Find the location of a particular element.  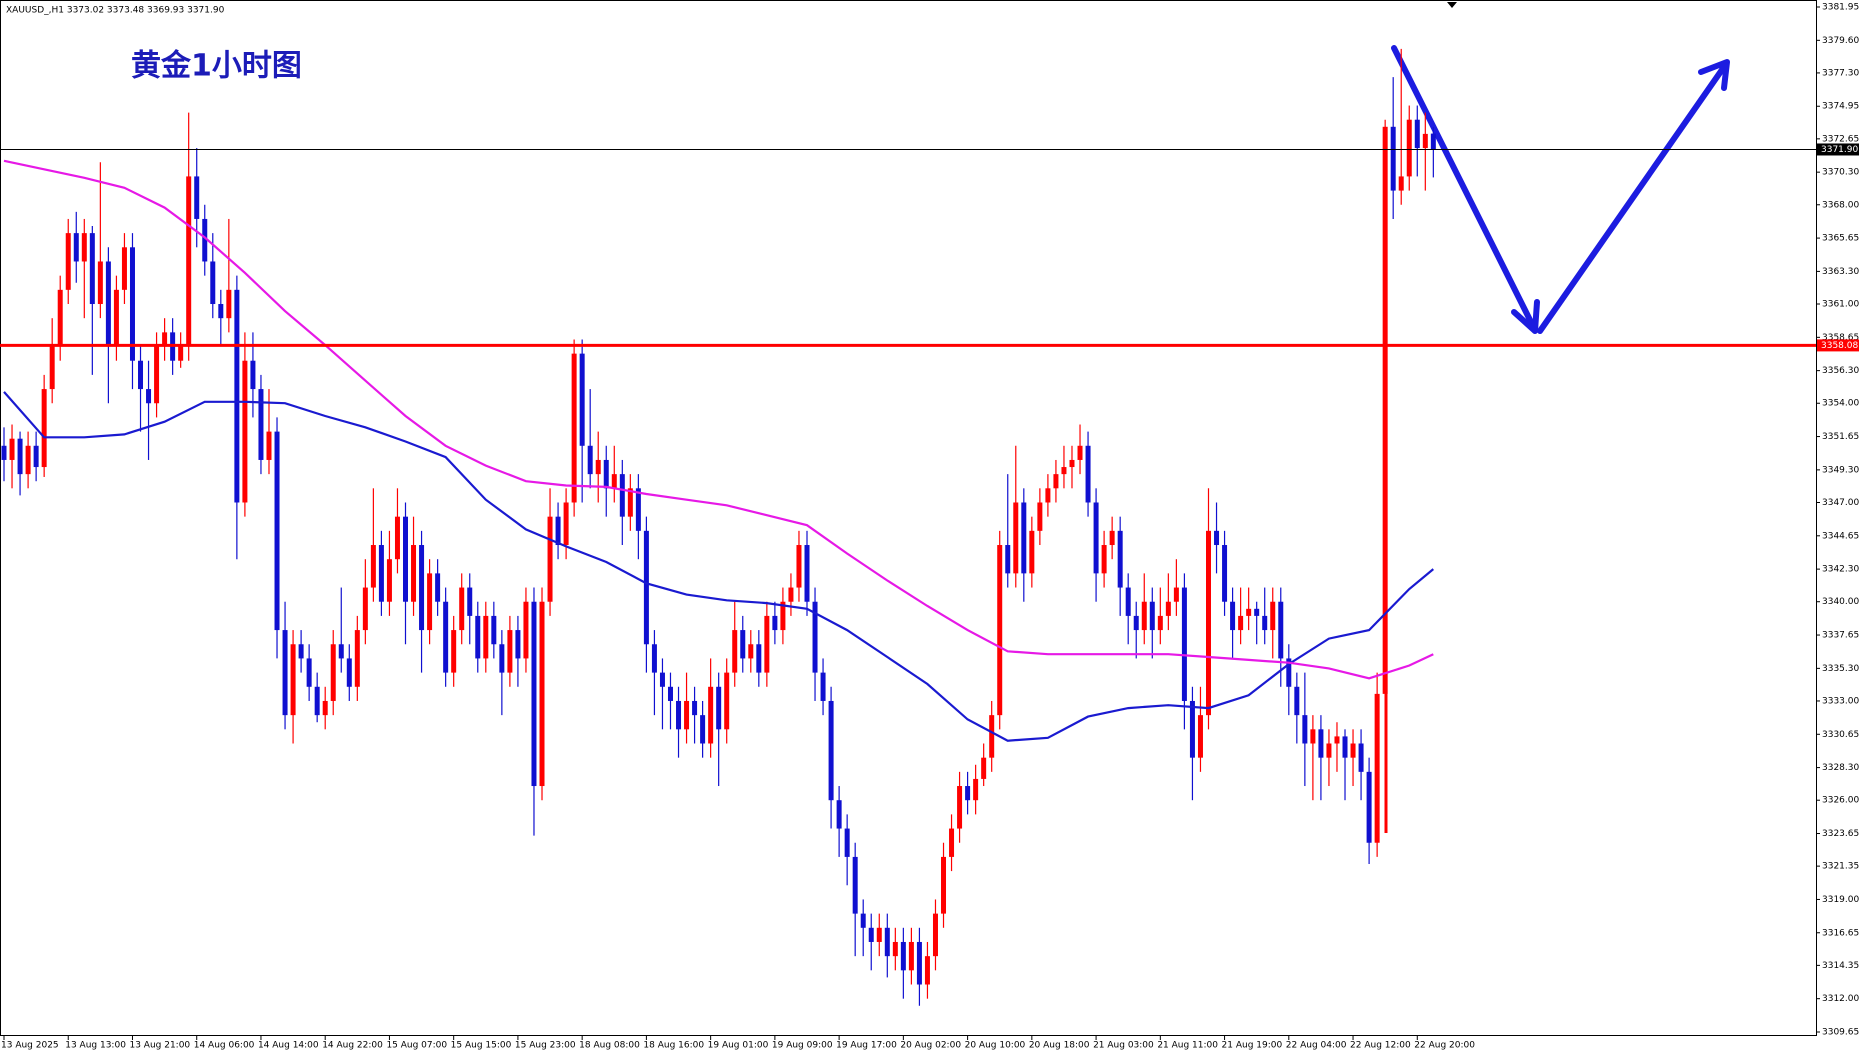

x-tick-label: 20 Aug 02:00 is located at coordinates (930, 1046).